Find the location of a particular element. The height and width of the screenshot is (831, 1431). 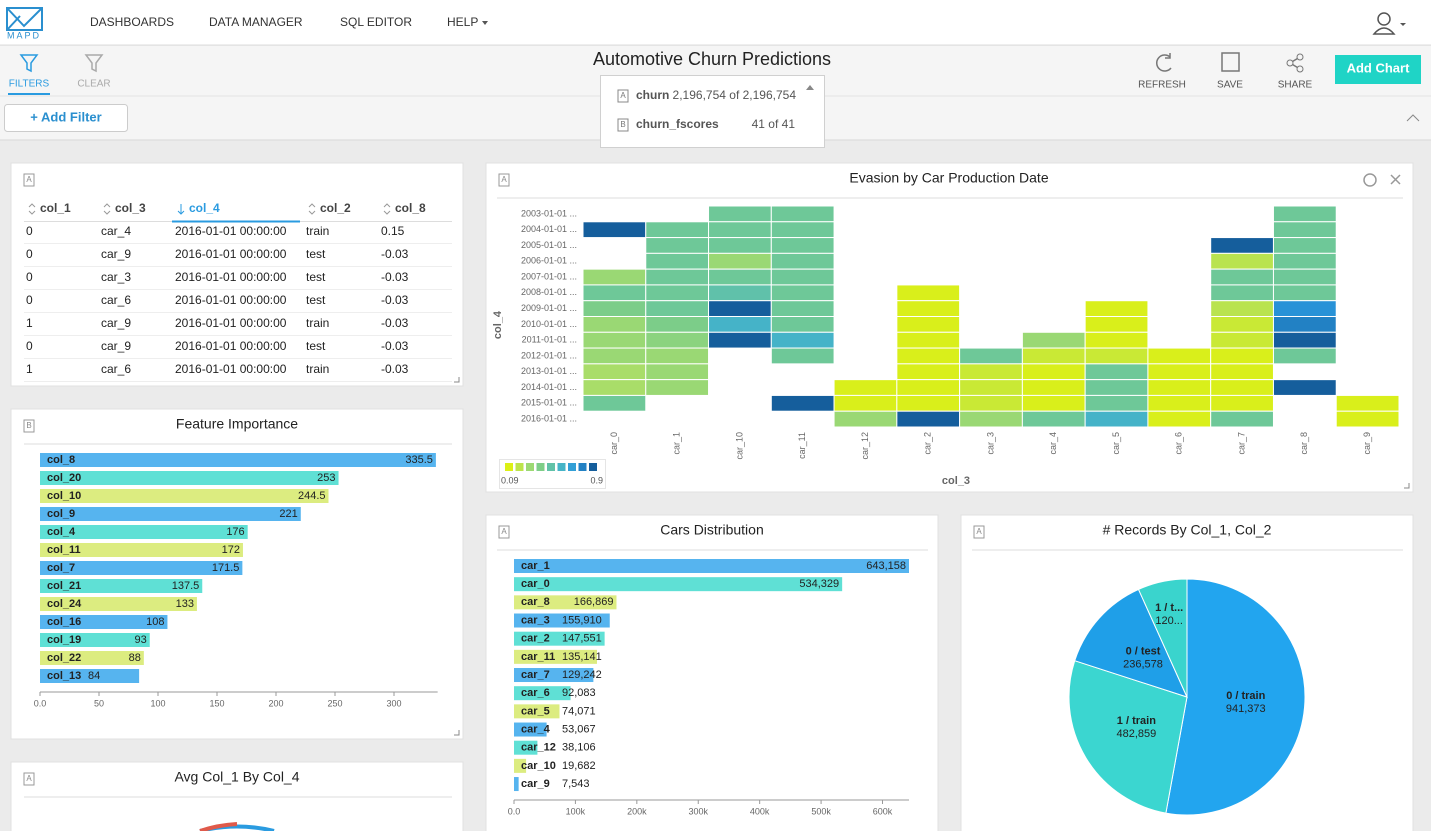

column-header: col_2 is located at coordinates (335, 208).